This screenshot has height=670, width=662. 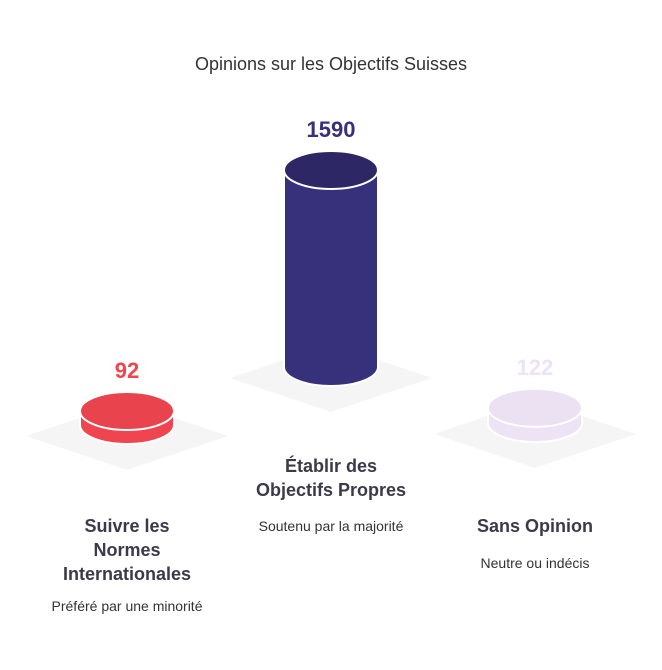 What do you see at coordinates (127, 550) in the screenshot?
I see `category-label-1: Suivre les Normes Internationales` at bounding box center [127, 550].